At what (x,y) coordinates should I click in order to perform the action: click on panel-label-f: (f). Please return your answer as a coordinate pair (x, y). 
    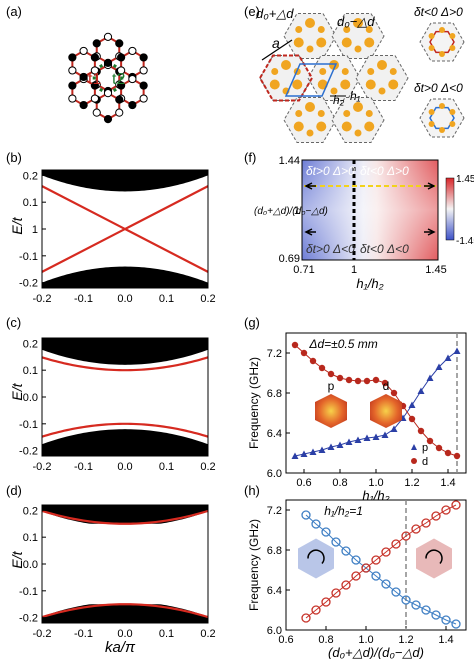
    Looking at the image, I should click on (250, 157).